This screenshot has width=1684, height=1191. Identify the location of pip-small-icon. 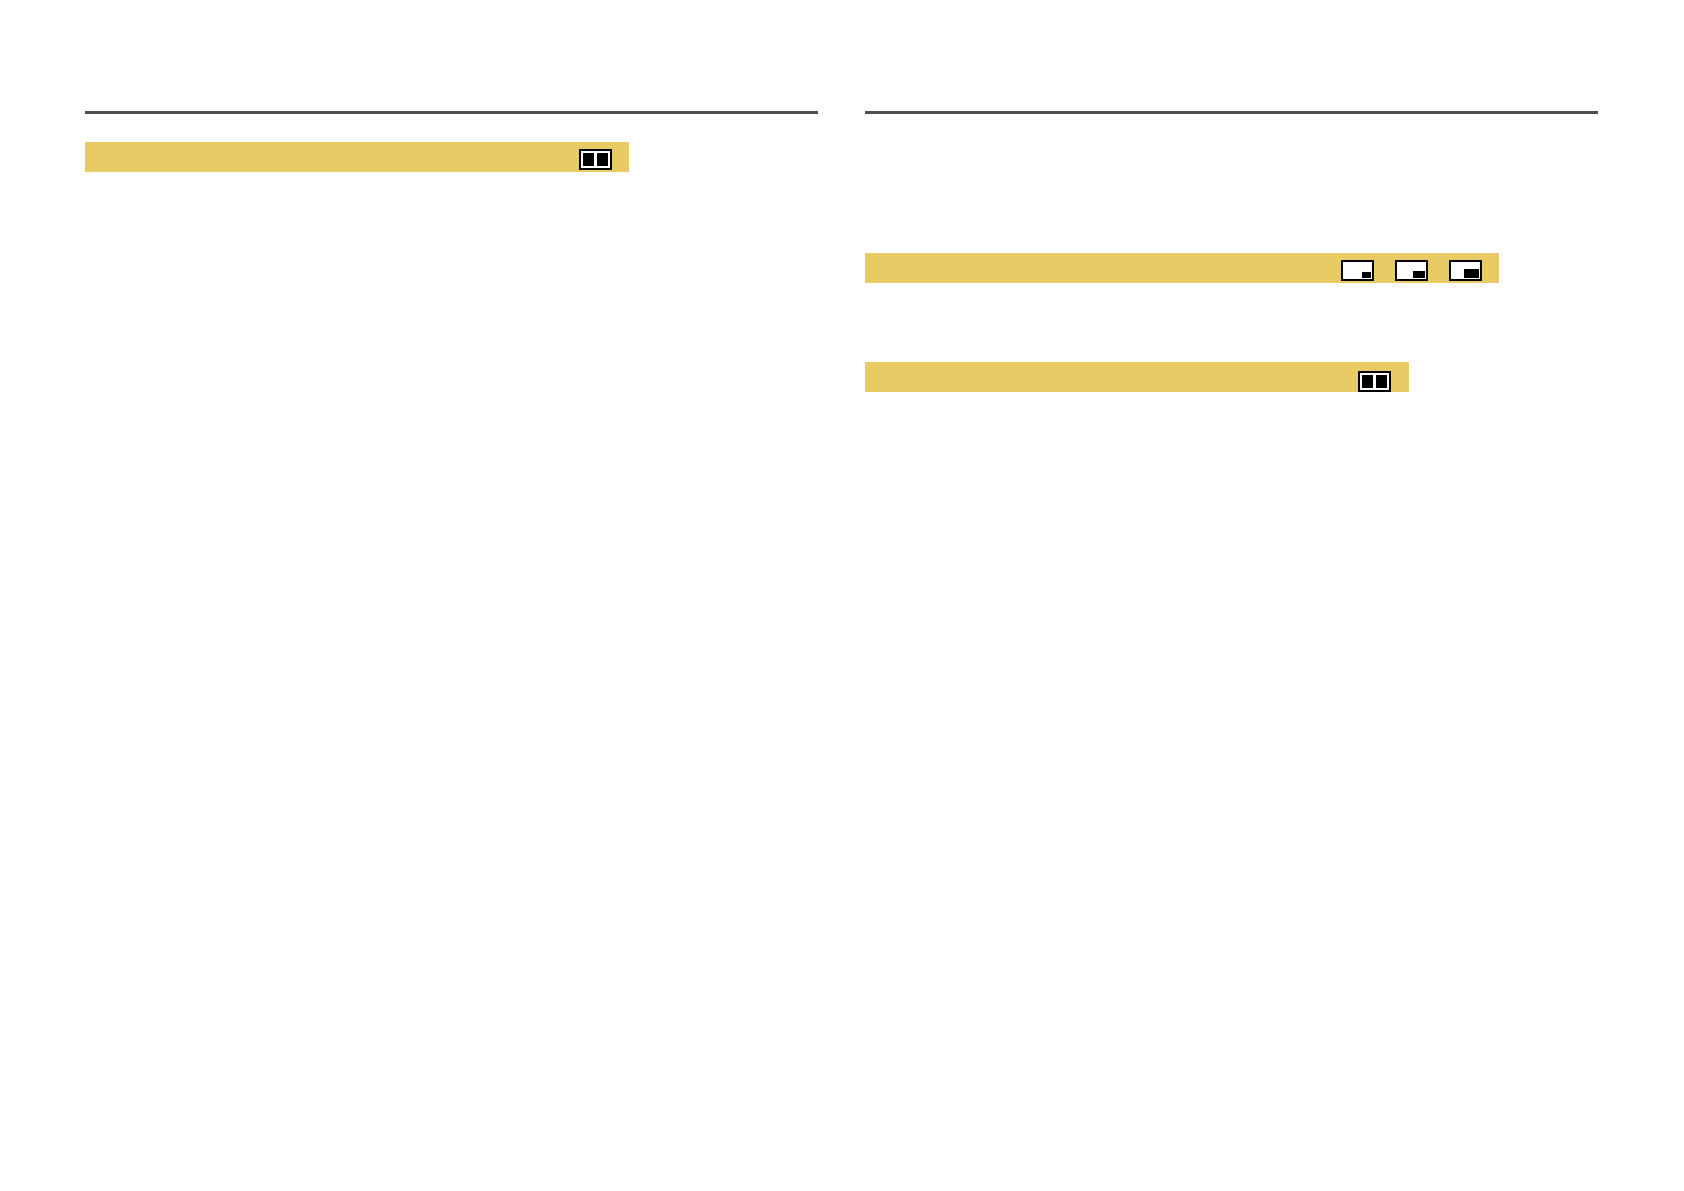
(1357, 270).